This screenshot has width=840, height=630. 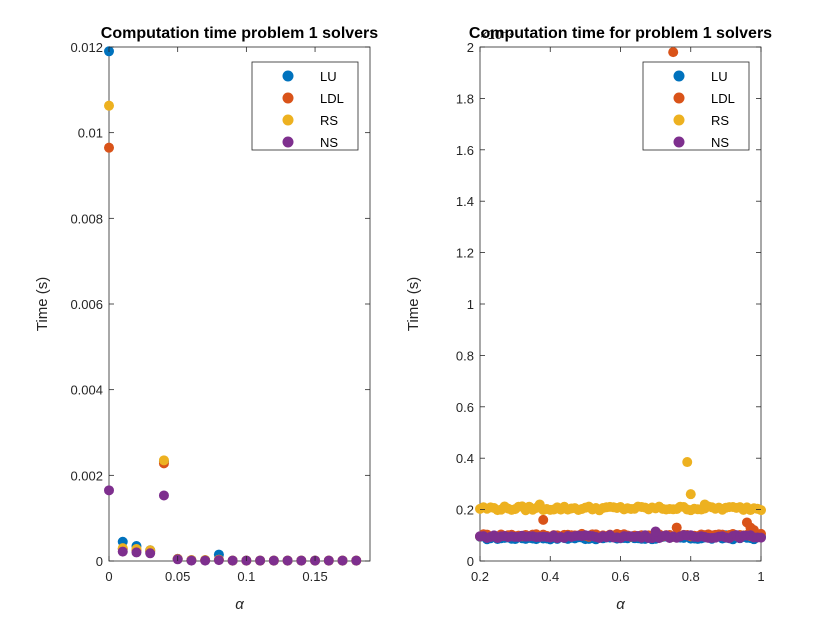 What do you see at coordinates (42, 304) in the screenshot?
I see `left-y-axis-label: Time (s)` at bounding box center [42, 304].